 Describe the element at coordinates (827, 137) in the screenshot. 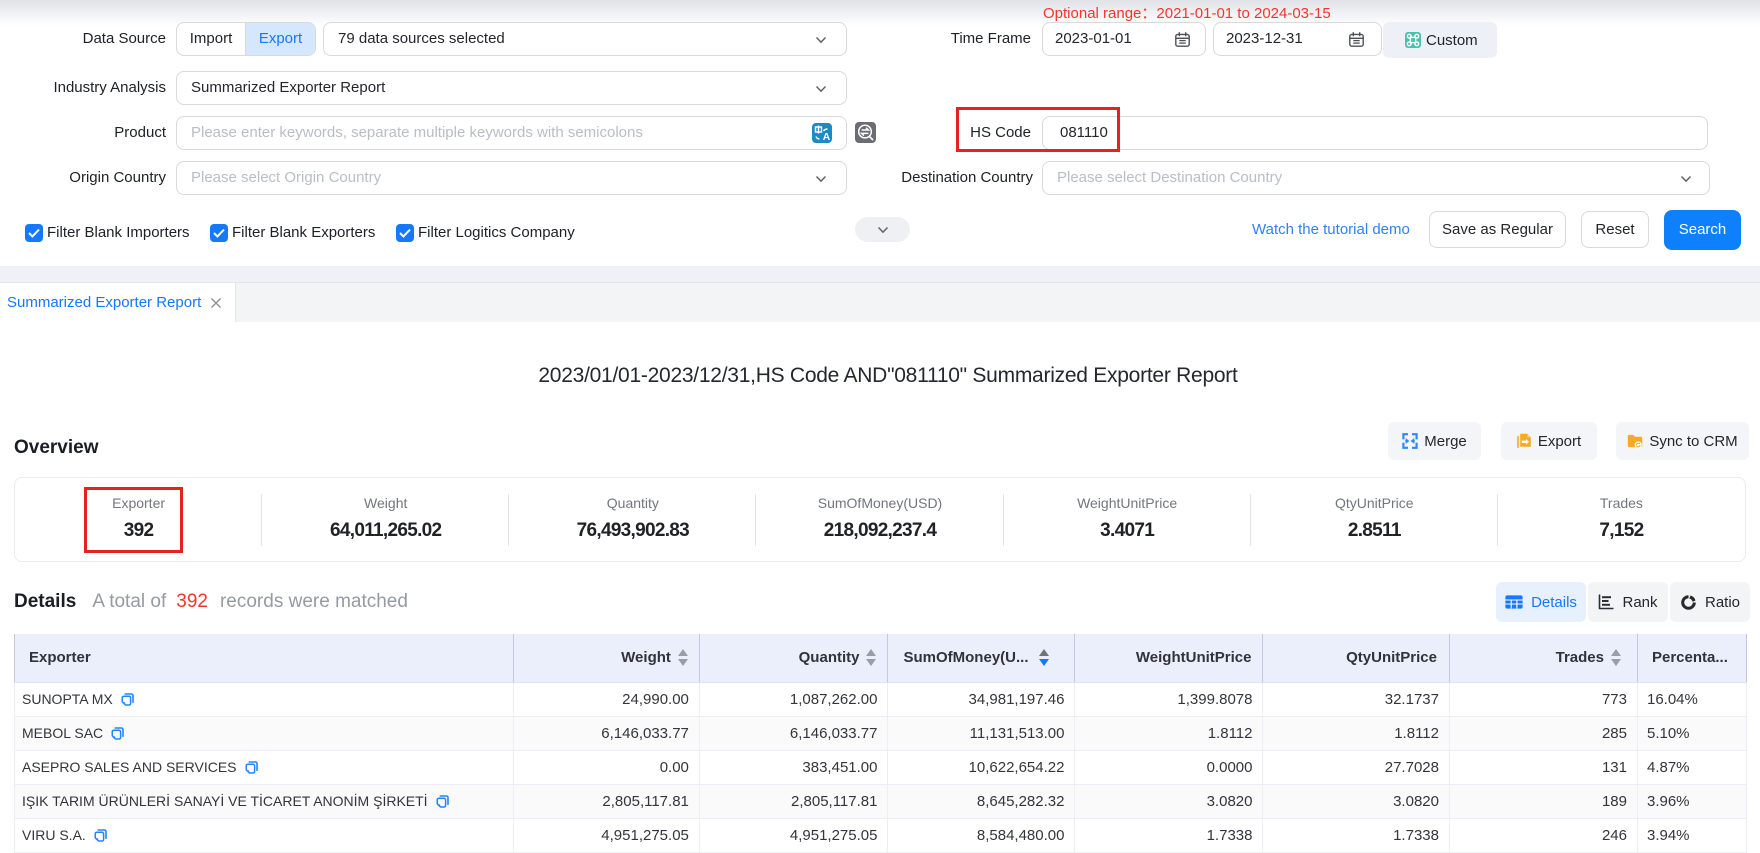

I see `svg-text: A` at that location.